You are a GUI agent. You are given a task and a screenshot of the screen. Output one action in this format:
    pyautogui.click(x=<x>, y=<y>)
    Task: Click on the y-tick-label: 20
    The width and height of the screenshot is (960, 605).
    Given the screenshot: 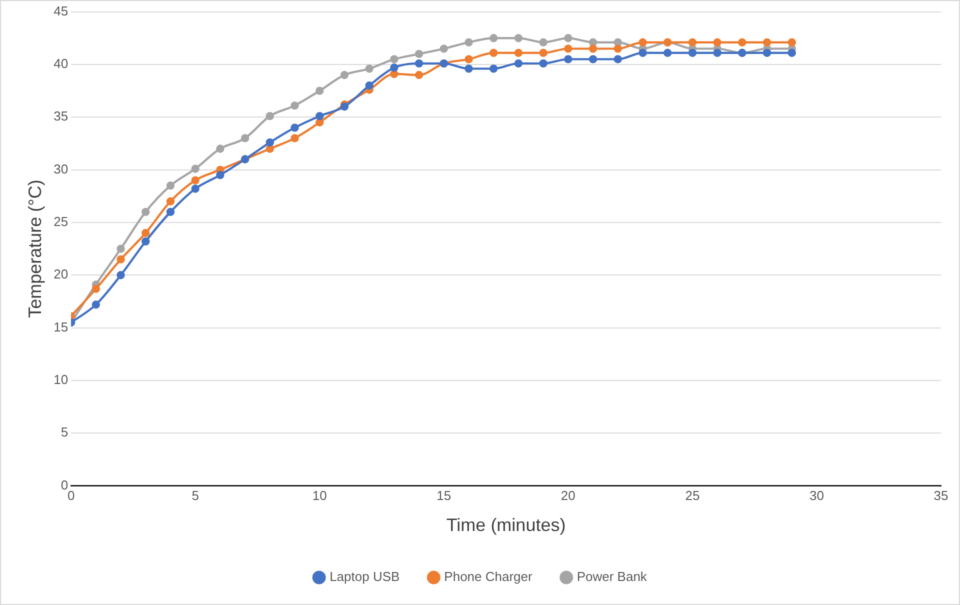 What is the action you would take?
    pyautogui.click(x=61, y=274)
    